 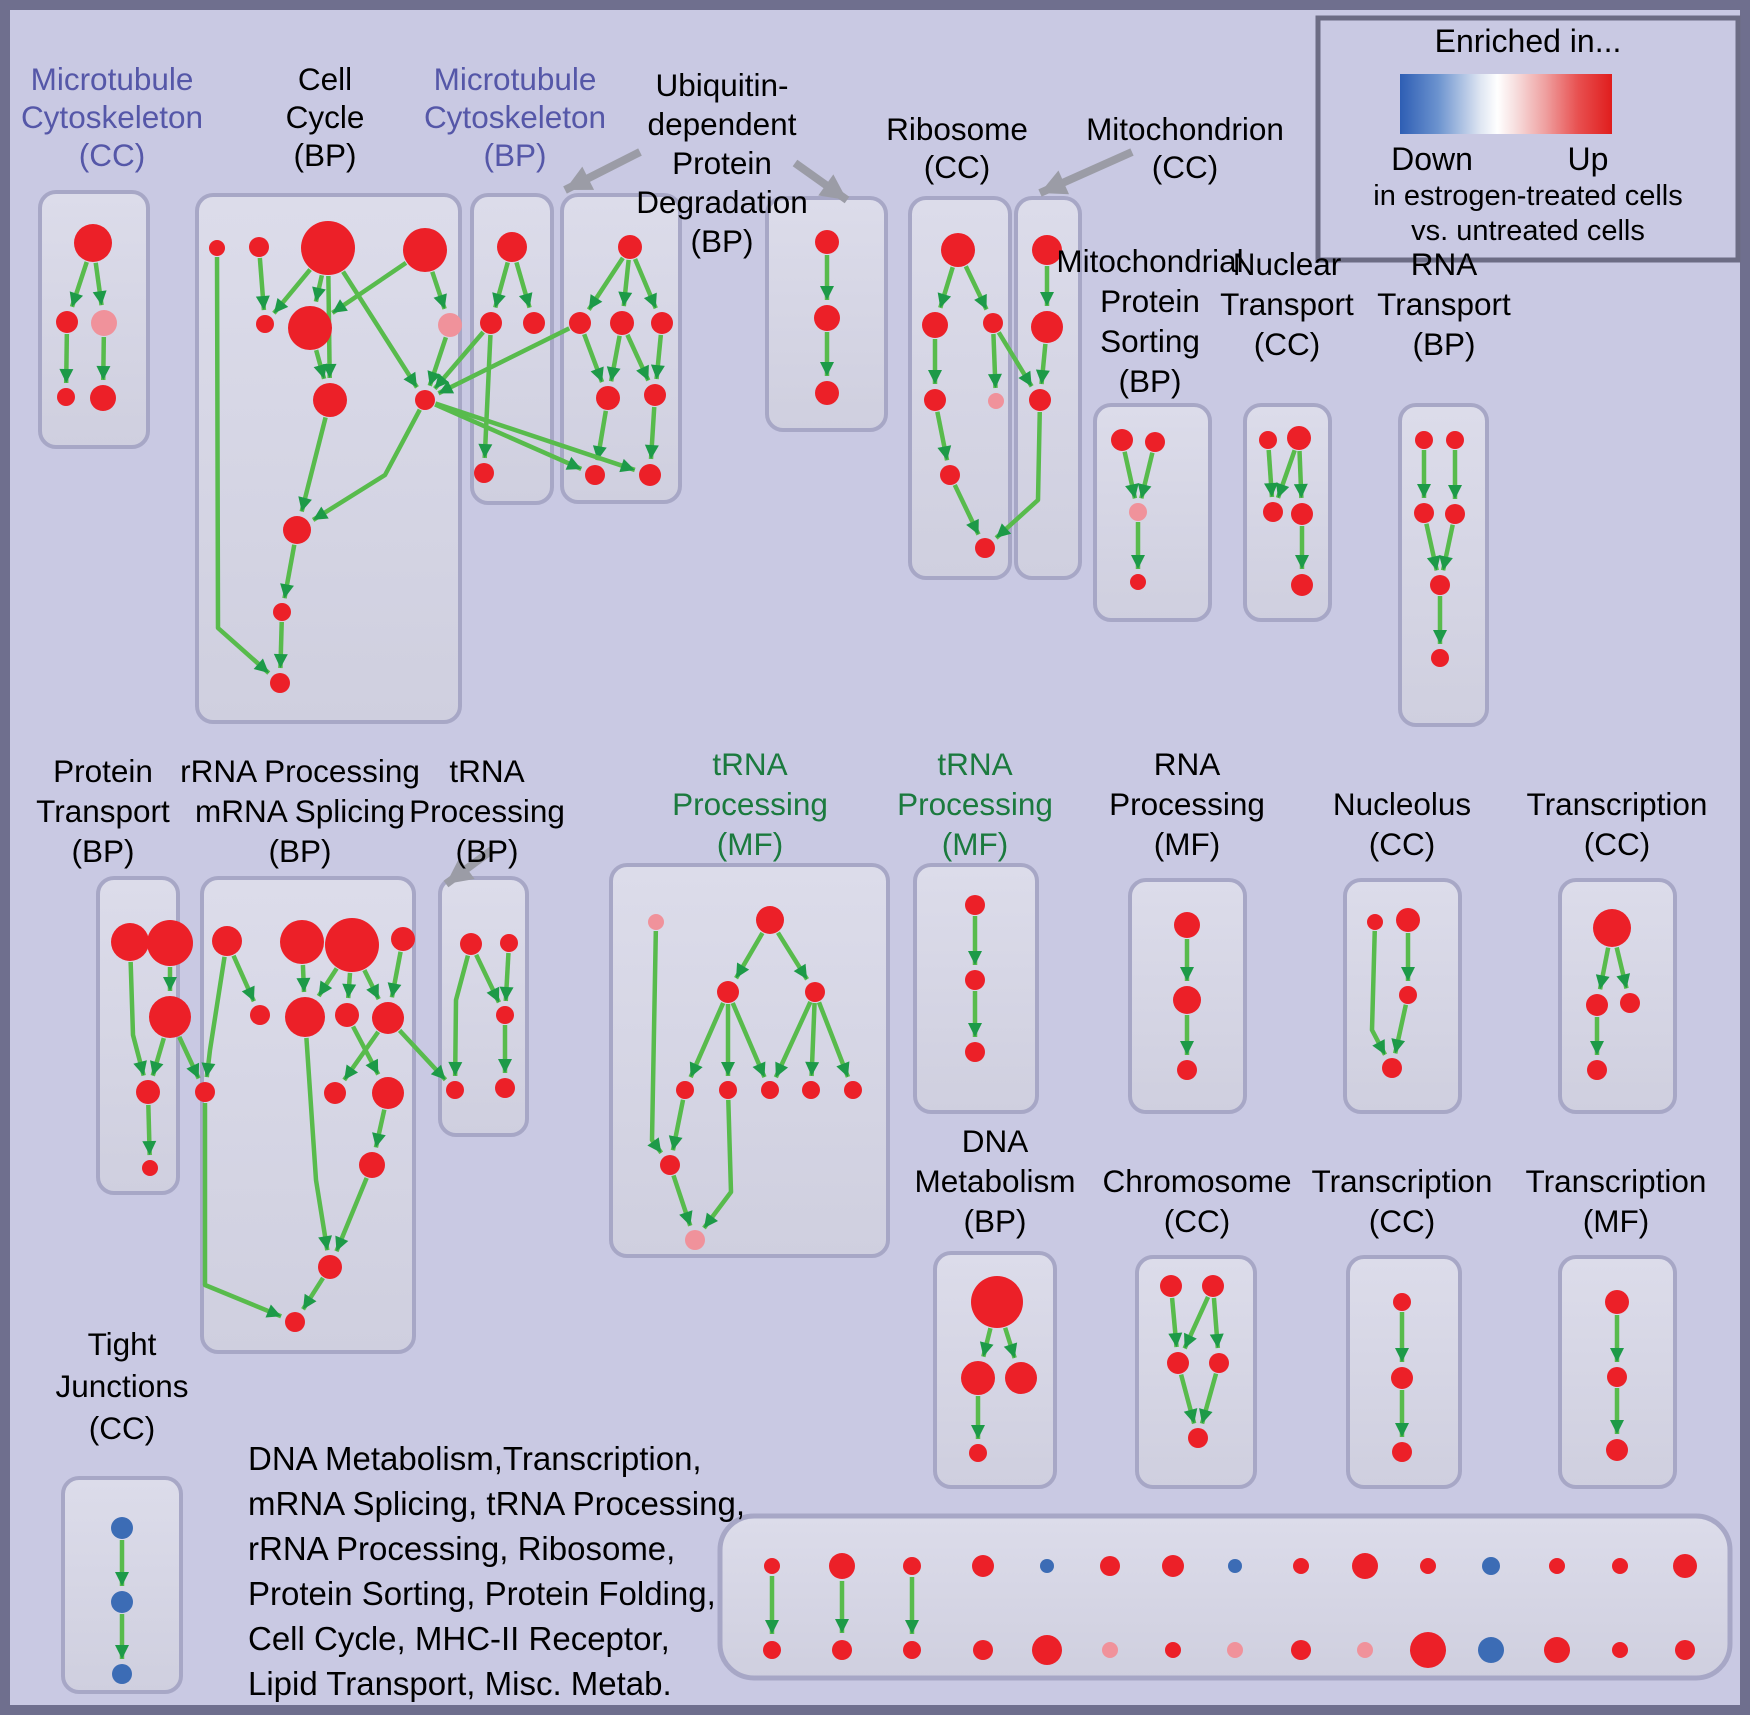 I want to click on misc-annotation-line-1: mRNA Splicing, tRNA Processing,, so click(x=496, y=1503).